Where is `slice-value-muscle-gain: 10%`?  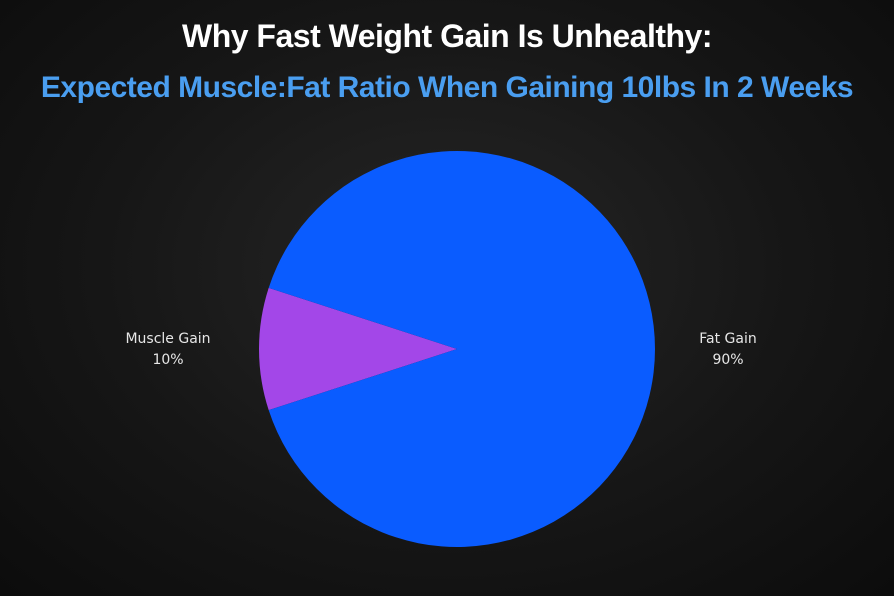
slice-value-muscle-gain: 10% is located at coordinates (167, 360).